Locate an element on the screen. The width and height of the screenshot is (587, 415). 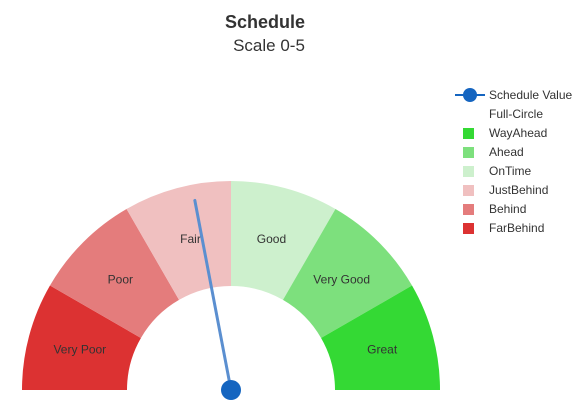
legend-label: Schedule Value is located at coordinates (531, 95).